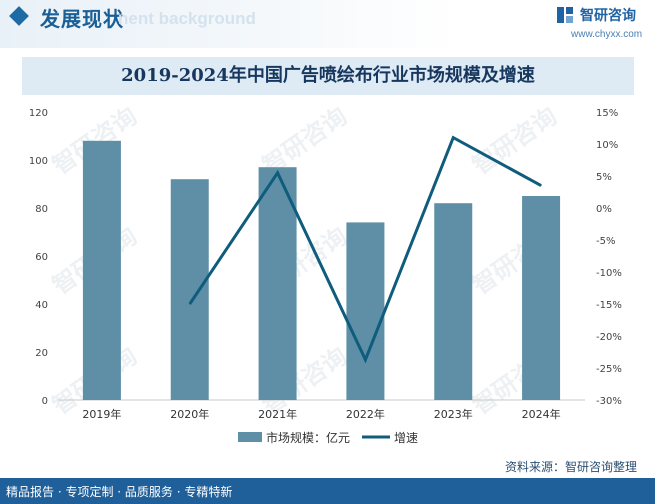 The width and height of the screenshot is (655, 504). I want to click on right-axis-tick-label: -10%, so click(609, 273).